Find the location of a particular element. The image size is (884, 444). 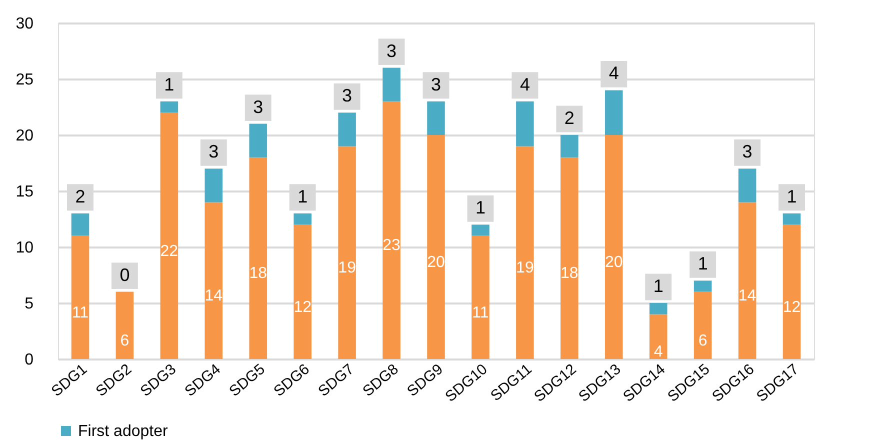

y-tick-label: 10 is located at coordinates (25, 248).